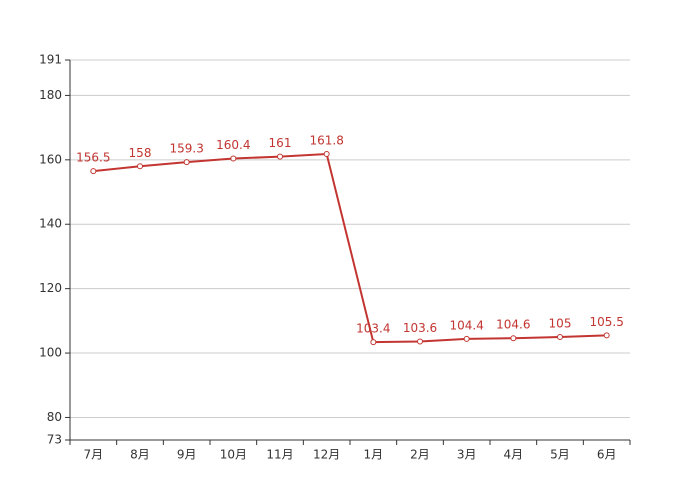 The width and height of the screenshot is (700, 500). I want to click on value-label: 161.8, so click(326, 141).